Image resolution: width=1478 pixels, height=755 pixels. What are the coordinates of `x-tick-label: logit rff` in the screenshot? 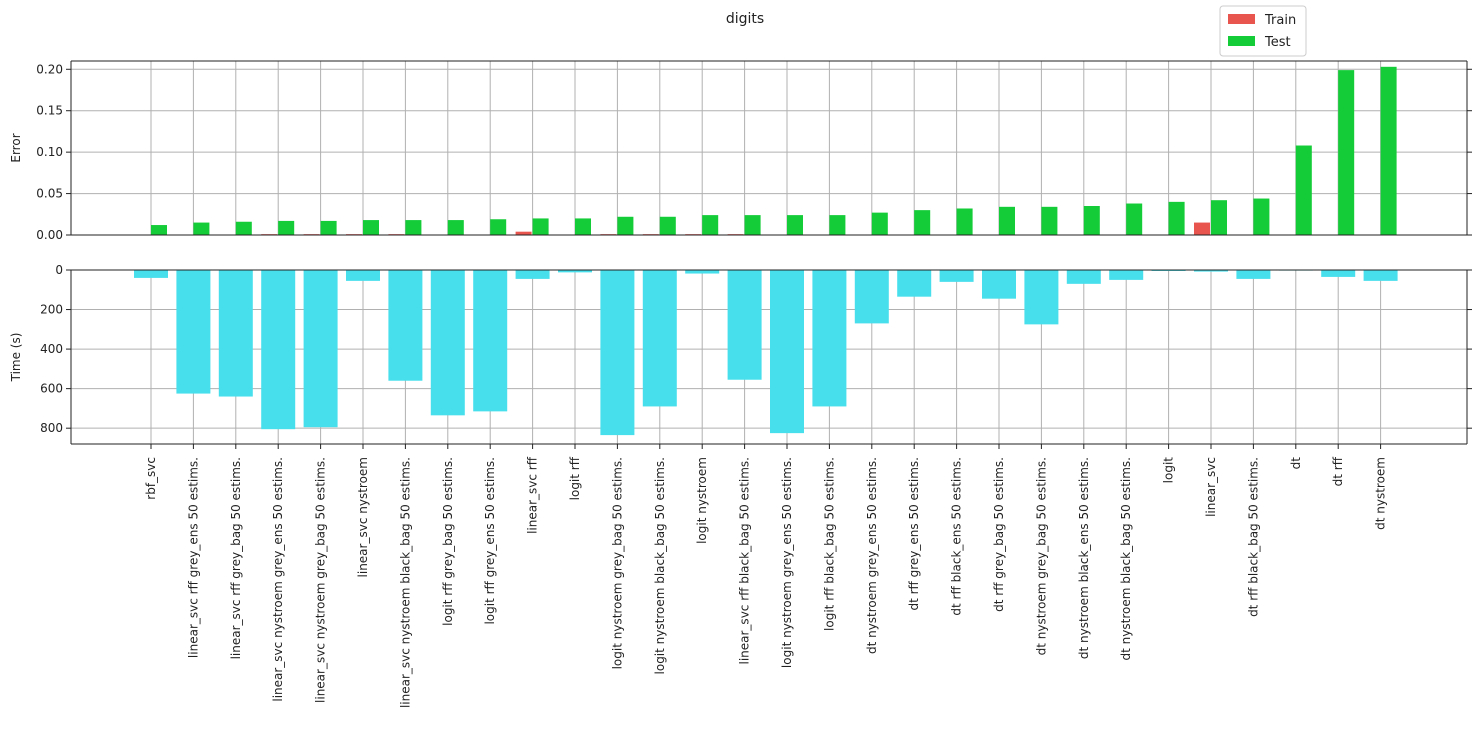 It's located at (575, 478).